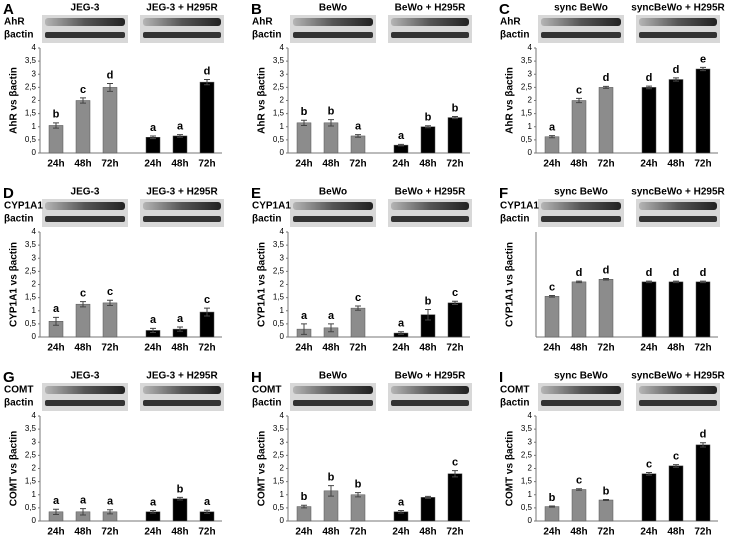 This screenshot has height=552, width=745. What do you see at coordinates (85, 192) in the screenshot?
I see `group-label: JEG-3` at bounding box center [85, 192].